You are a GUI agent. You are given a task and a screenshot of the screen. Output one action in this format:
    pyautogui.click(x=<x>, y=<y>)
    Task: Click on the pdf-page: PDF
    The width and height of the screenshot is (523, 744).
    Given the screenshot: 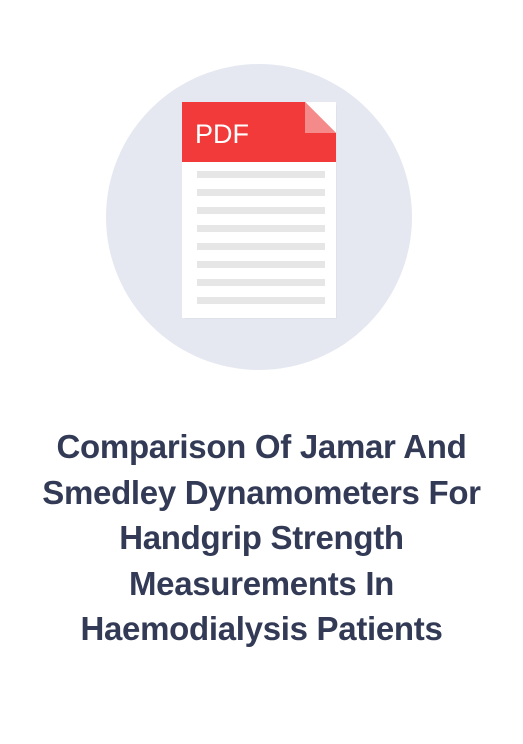 What is the action you would take?
    pyautogui.click(x=259, y=210)
    